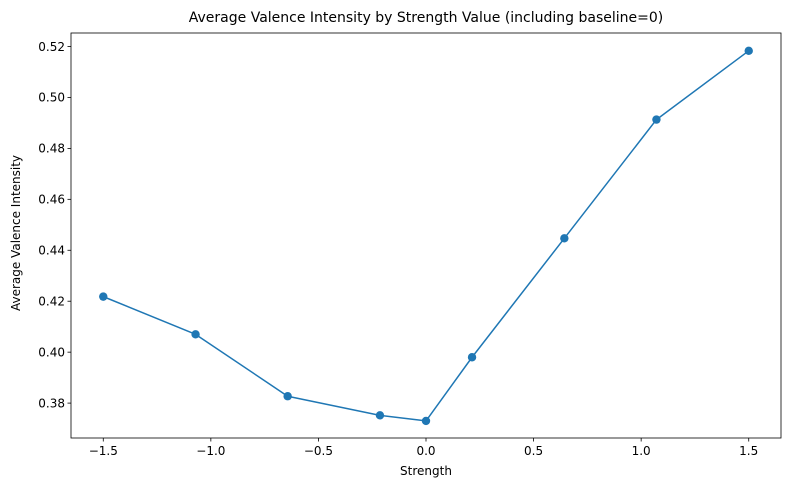  I want to click on x-tick-label: −0.5, so click(318, 451).